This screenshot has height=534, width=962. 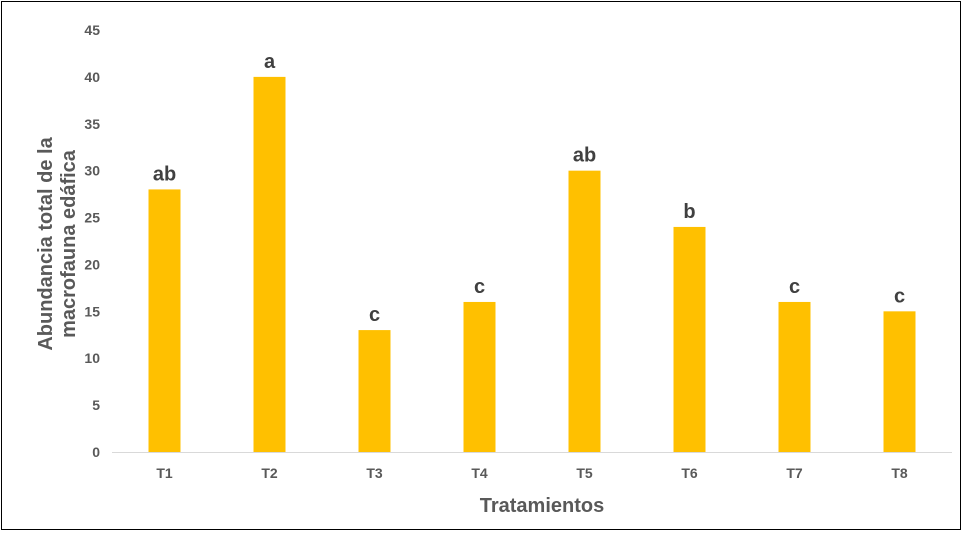 What do you see at coordinates (374, 391) in the screenshot?
I see `bar-t3` at bounding box center [374, 391].